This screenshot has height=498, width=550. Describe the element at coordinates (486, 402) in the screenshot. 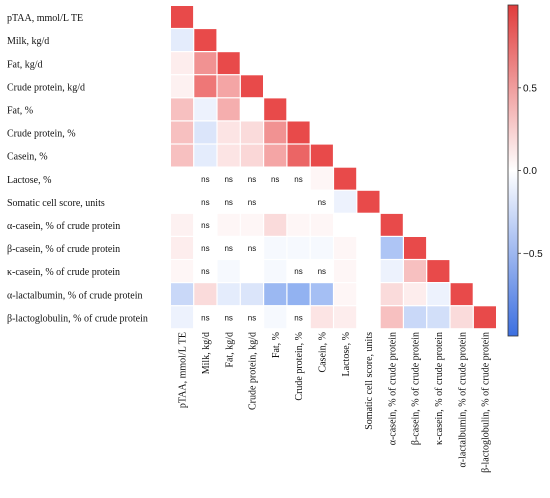

I see `column-label: β-lactoglobulin, % of crude protein` at that location.